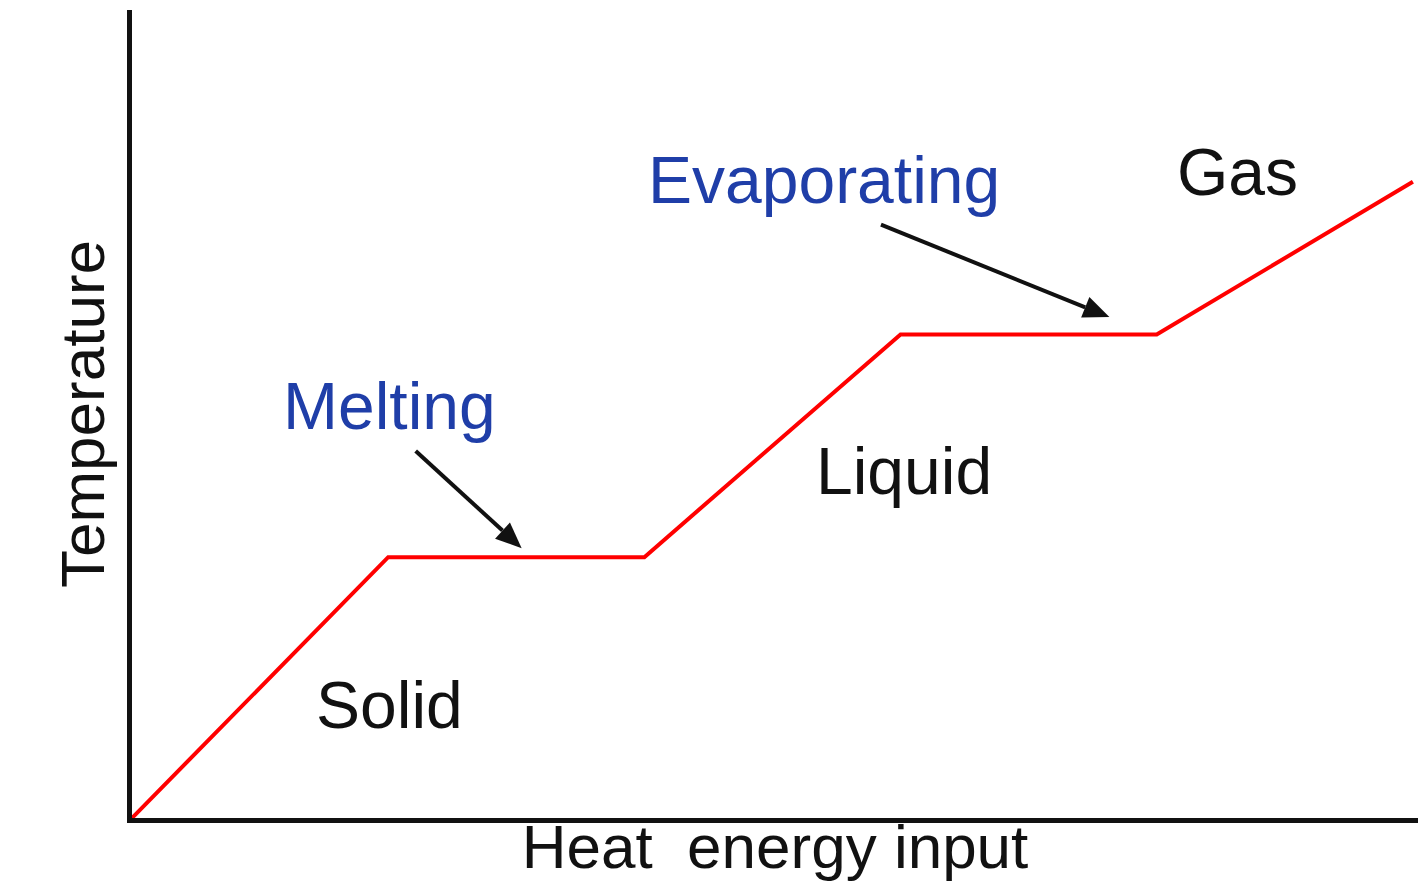  I want to click on x-axis-title: Heat energy input, so click(775, 846).